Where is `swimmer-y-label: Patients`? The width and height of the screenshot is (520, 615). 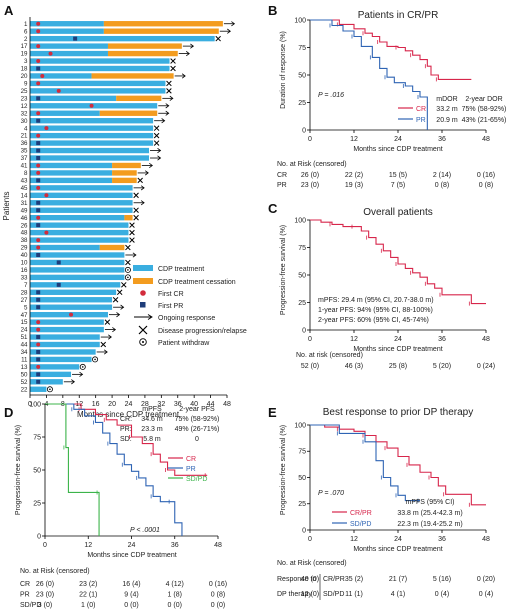 swimmer-y-label: Patients is located at coordinates (6, 206).